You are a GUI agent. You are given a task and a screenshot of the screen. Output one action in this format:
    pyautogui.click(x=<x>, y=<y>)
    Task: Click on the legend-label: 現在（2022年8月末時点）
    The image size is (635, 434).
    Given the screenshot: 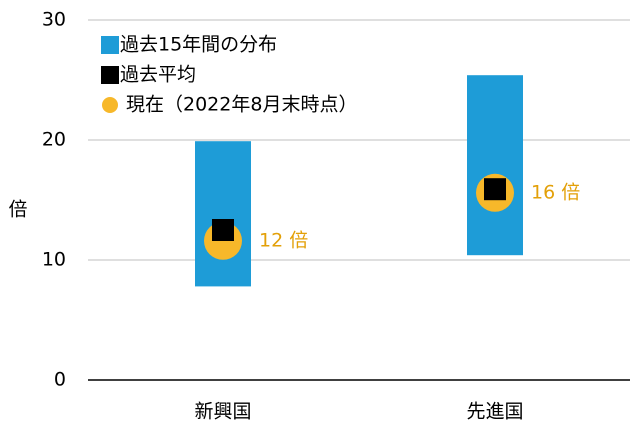 What is the action you would take?
    pyautogui.click(x=241, y=105)
    